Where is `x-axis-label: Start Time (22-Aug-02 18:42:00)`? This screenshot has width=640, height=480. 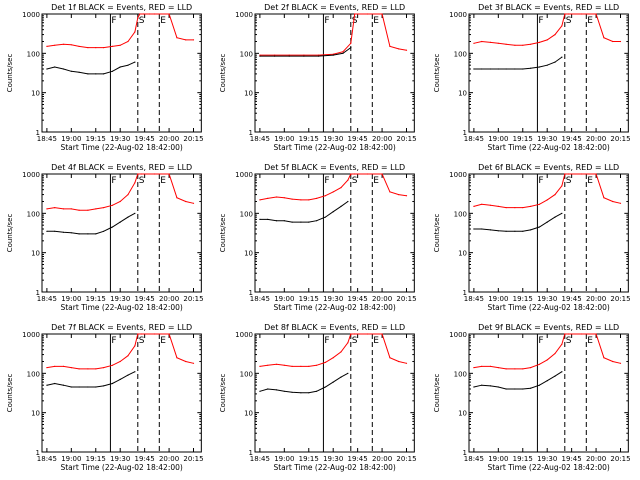 x-axis-label: Start Time (22-Aug-02 18:42:00) is located at coordinates (335, 307).